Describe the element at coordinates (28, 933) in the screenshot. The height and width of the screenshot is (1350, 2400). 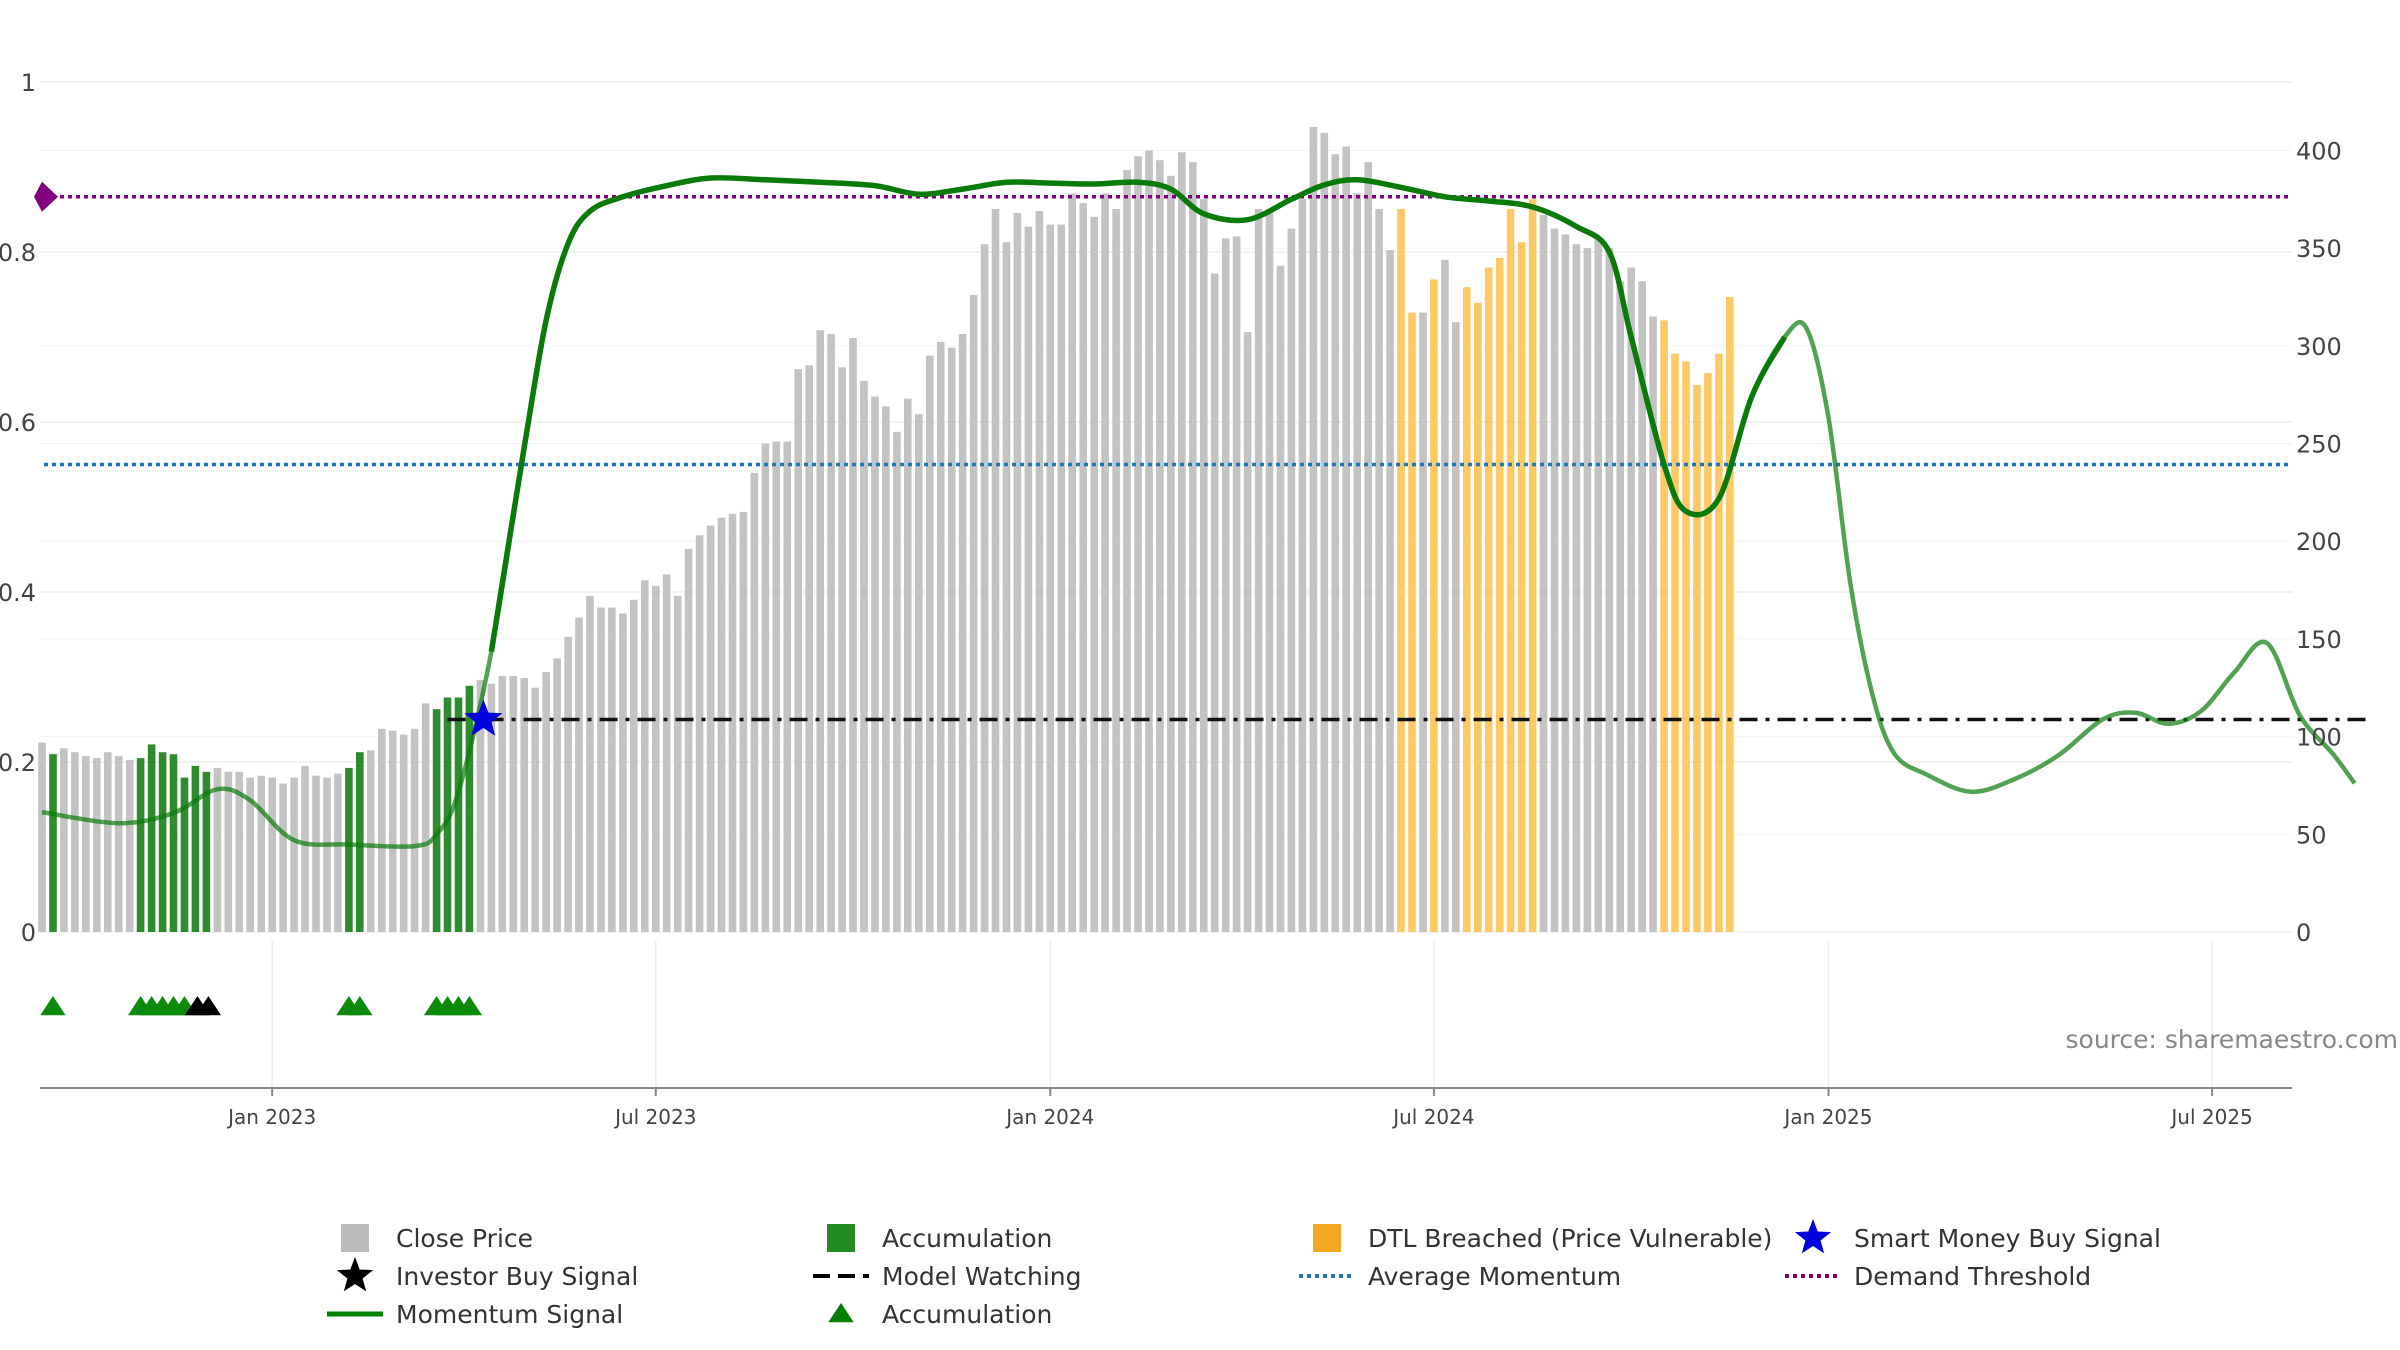
I see `left-tick-label: 0` at that location.